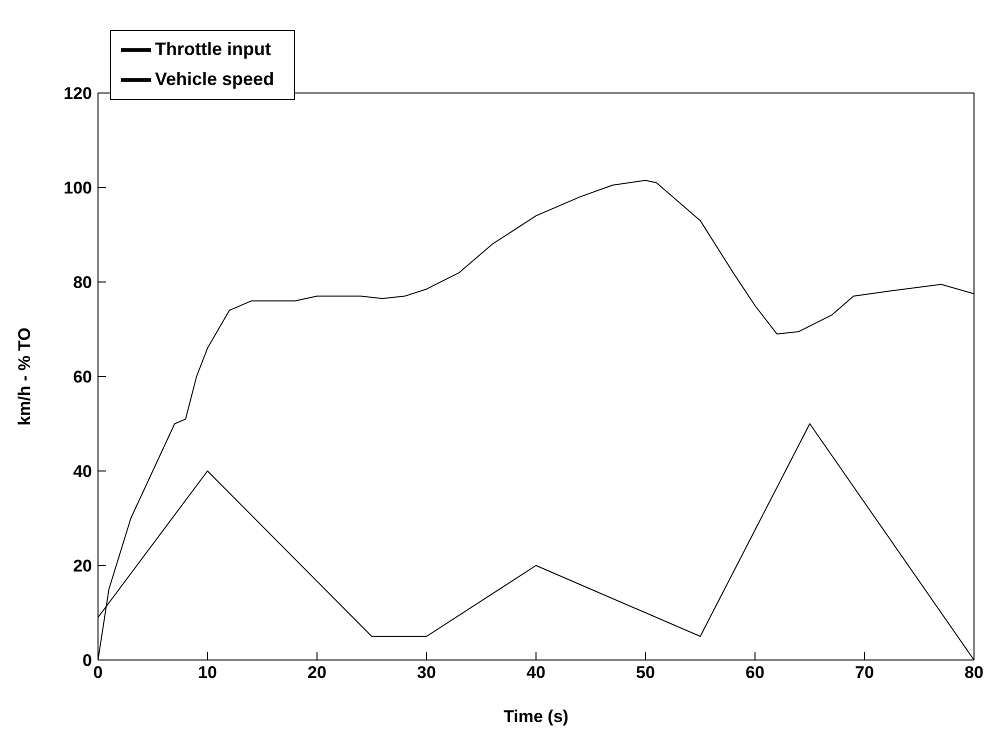 This screenshot has width=989, height=750. I want to click on x-tick-label: 50, so click(645, 672).